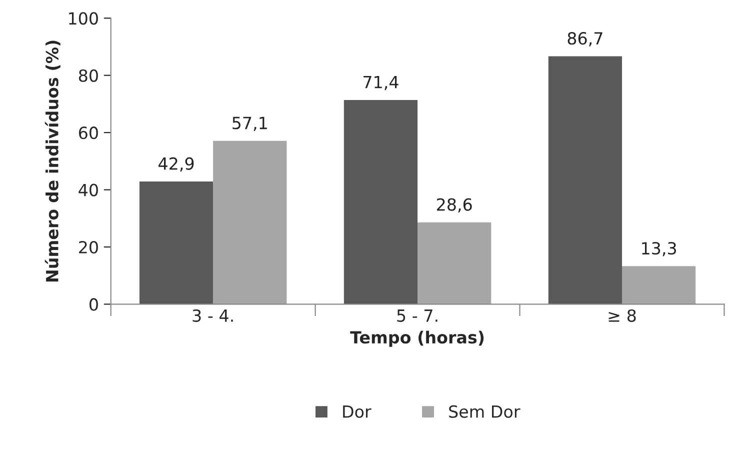  What do you see at coordinates (484, 411) in the screenshot?
I see `legend-label: Sem Dor` at bounding box center [484, 411].